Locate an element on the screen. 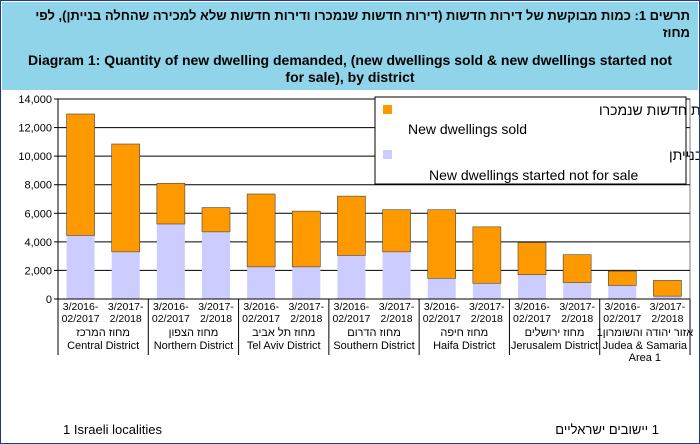 This screenshot has height=444, width=700. y-tick-label: 2,000 is located at coordinates (38, 271).